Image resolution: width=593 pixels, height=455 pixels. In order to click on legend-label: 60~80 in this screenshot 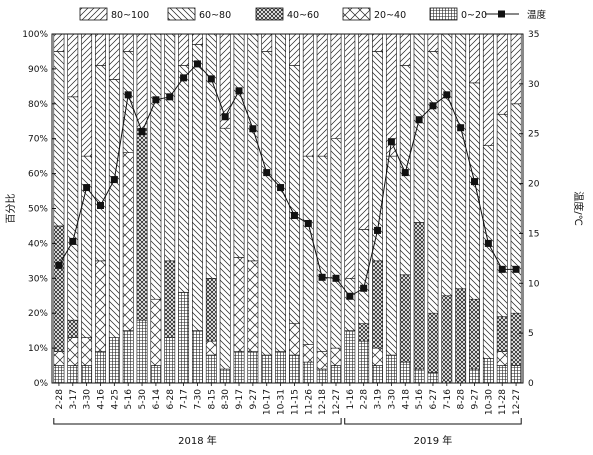, I will do `click(215, 15)`.